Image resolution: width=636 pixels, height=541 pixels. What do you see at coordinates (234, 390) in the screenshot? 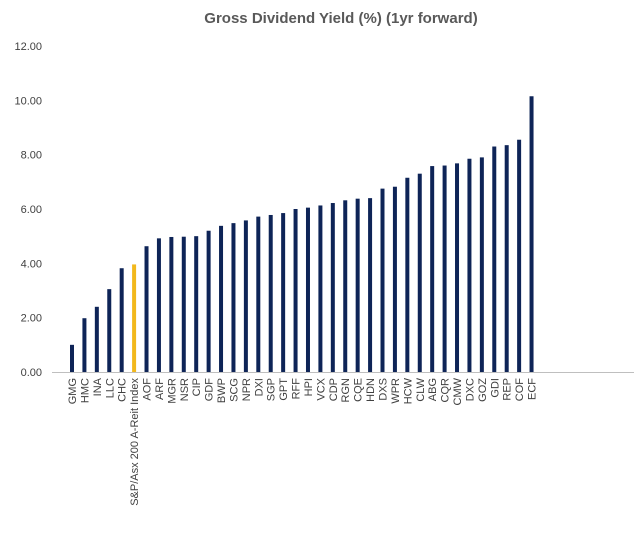
I see `x-tick-label: SCG` at bounding box center [234, 390].